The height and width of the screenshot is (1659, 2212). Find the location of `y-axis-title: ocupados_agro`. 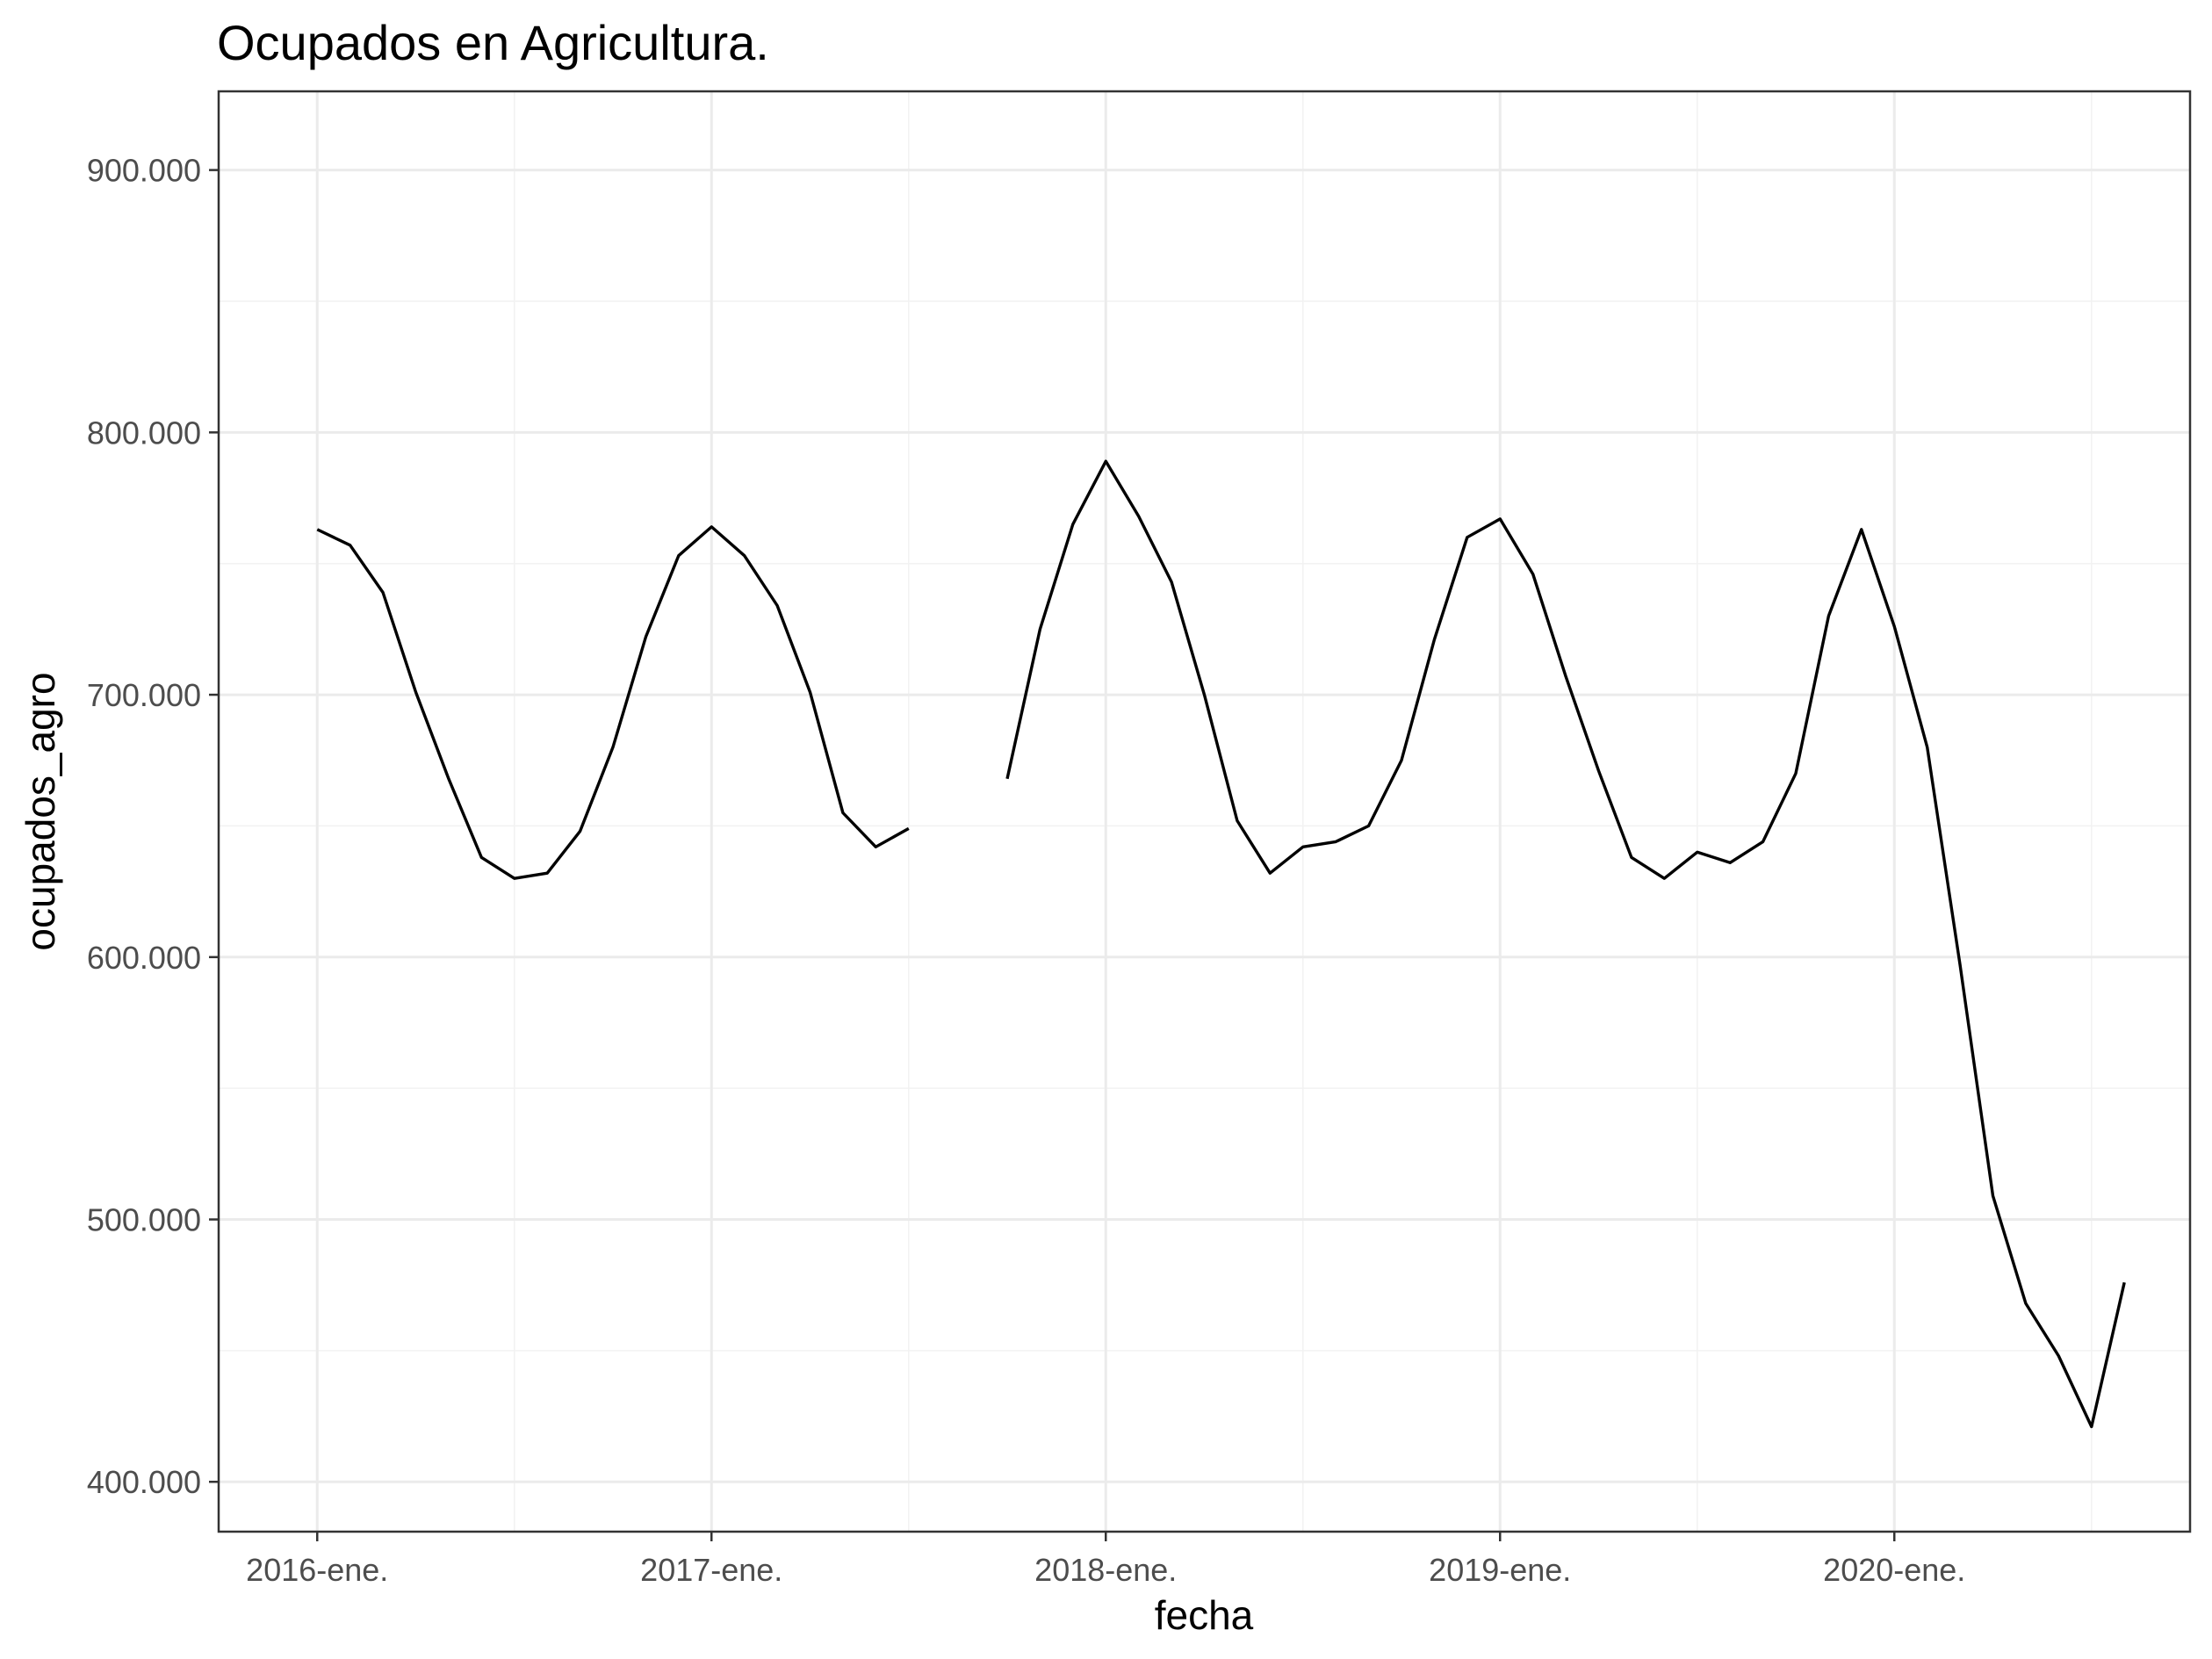

y-axis-title: ocupados_agro is located at coordinates (40, 811).